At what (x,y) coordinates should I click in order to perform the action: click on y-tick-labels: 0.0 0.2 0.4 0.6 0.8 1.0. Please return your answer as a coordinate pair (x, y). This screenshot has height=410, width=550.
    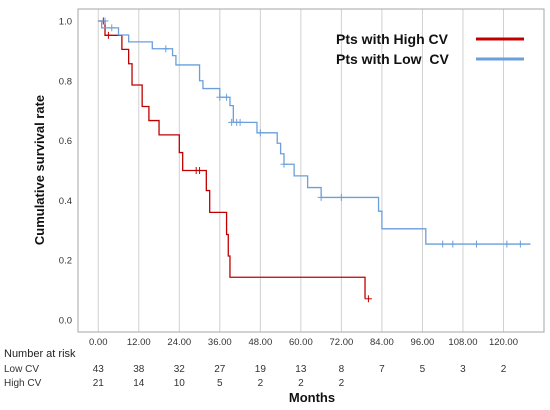
    Looking at the image, I should click on (65, 171).